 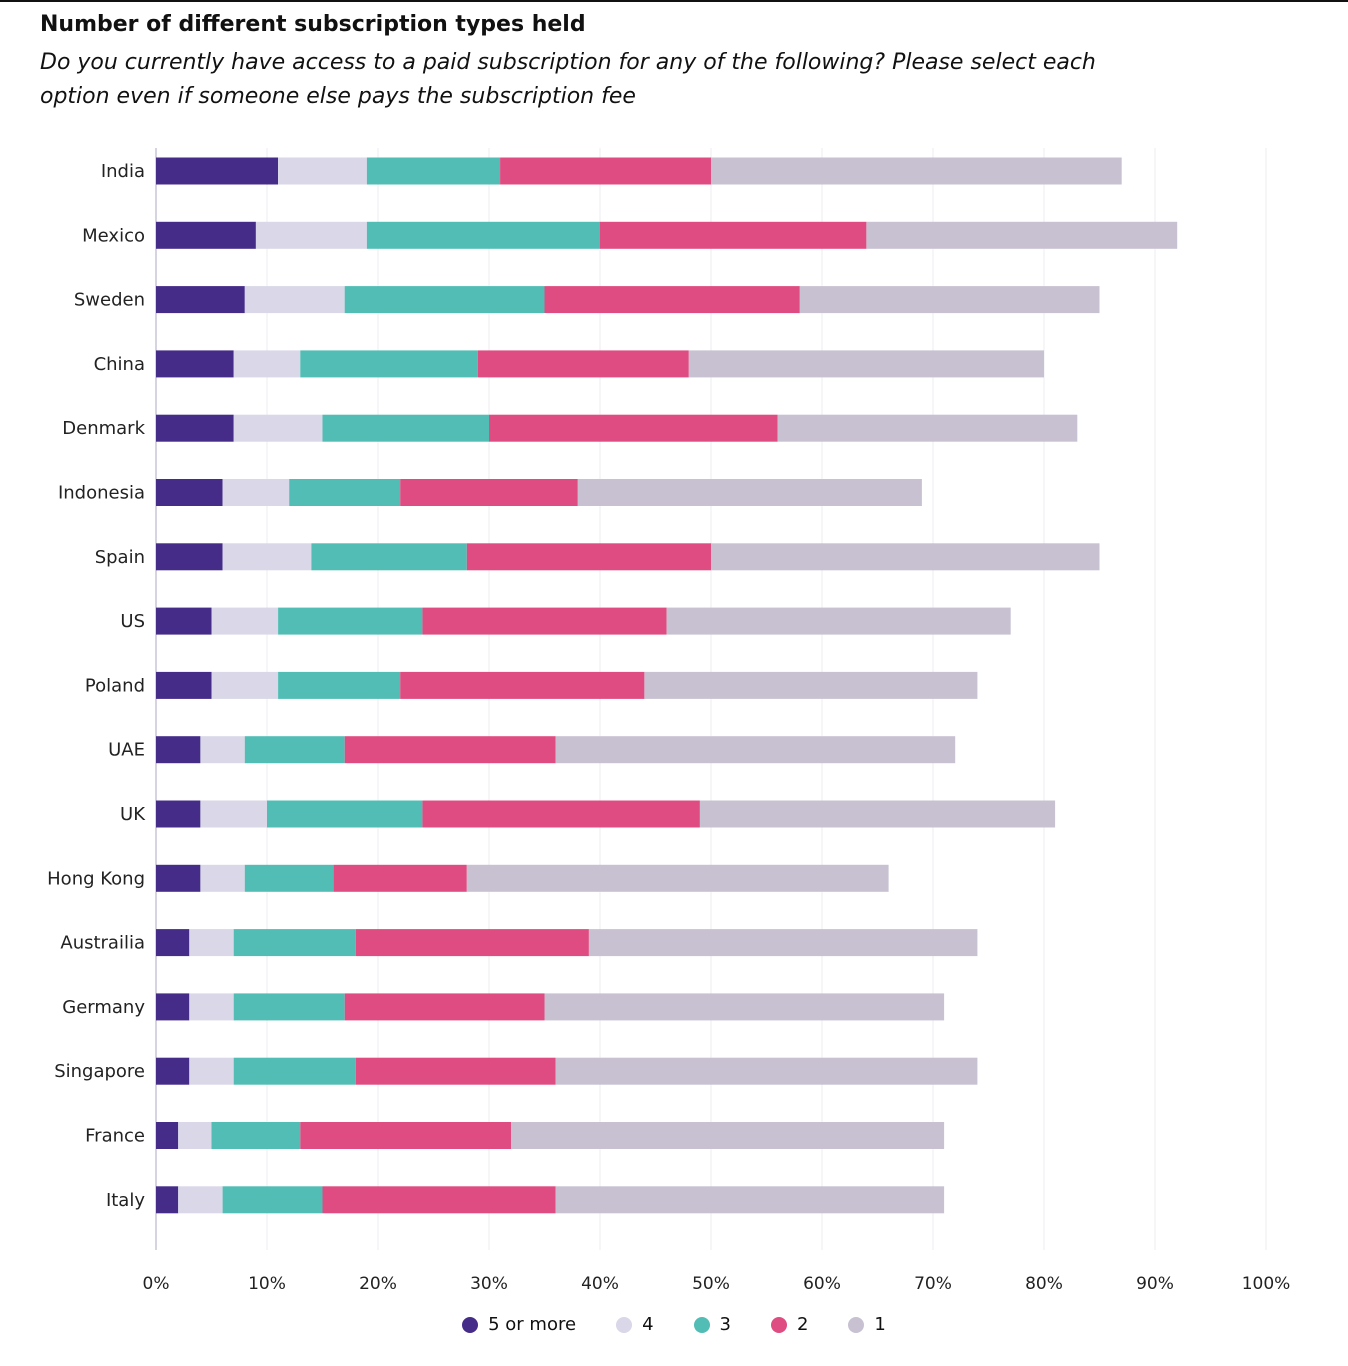 What do you see at coordinates (711, 1284) in the screenshot?
I see `x-tick-label: 50%` at bounding box center [711, 1284].